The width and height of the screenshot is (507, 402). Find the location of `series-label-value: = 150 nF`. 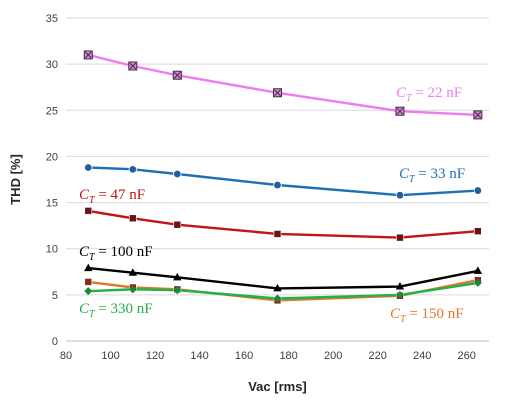

series-label-value: = 150 nF is located at coordinates (435, 314).